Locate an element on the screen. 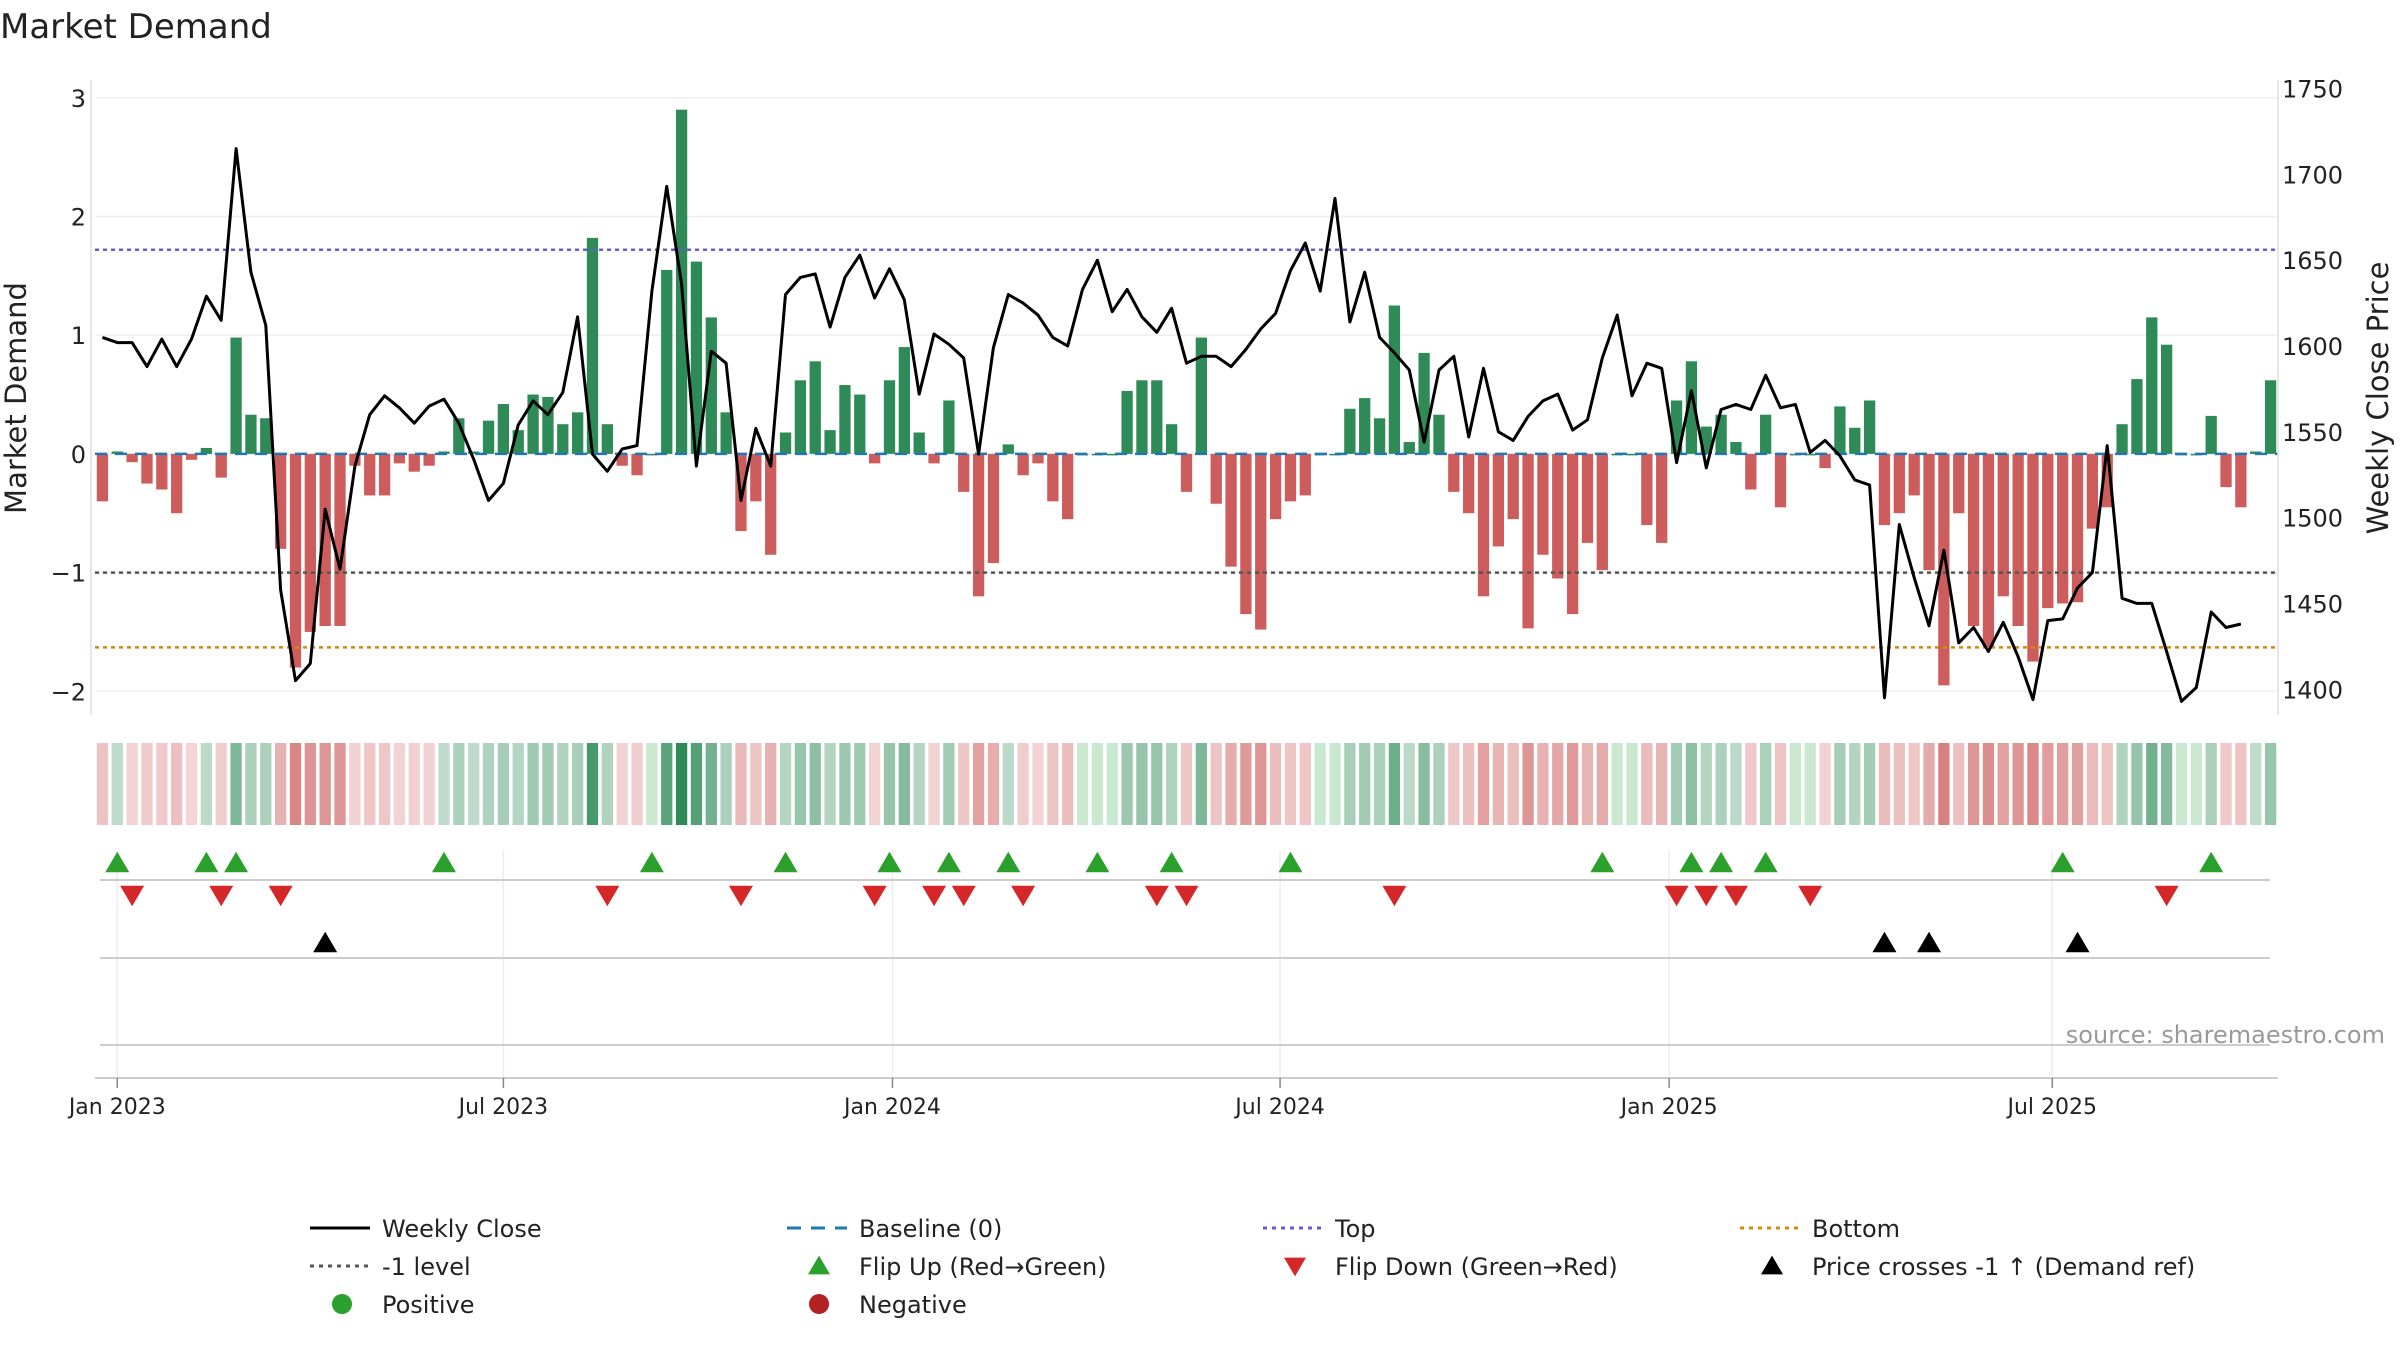  legend-label: Negative is located at coordinates (913, 1305).